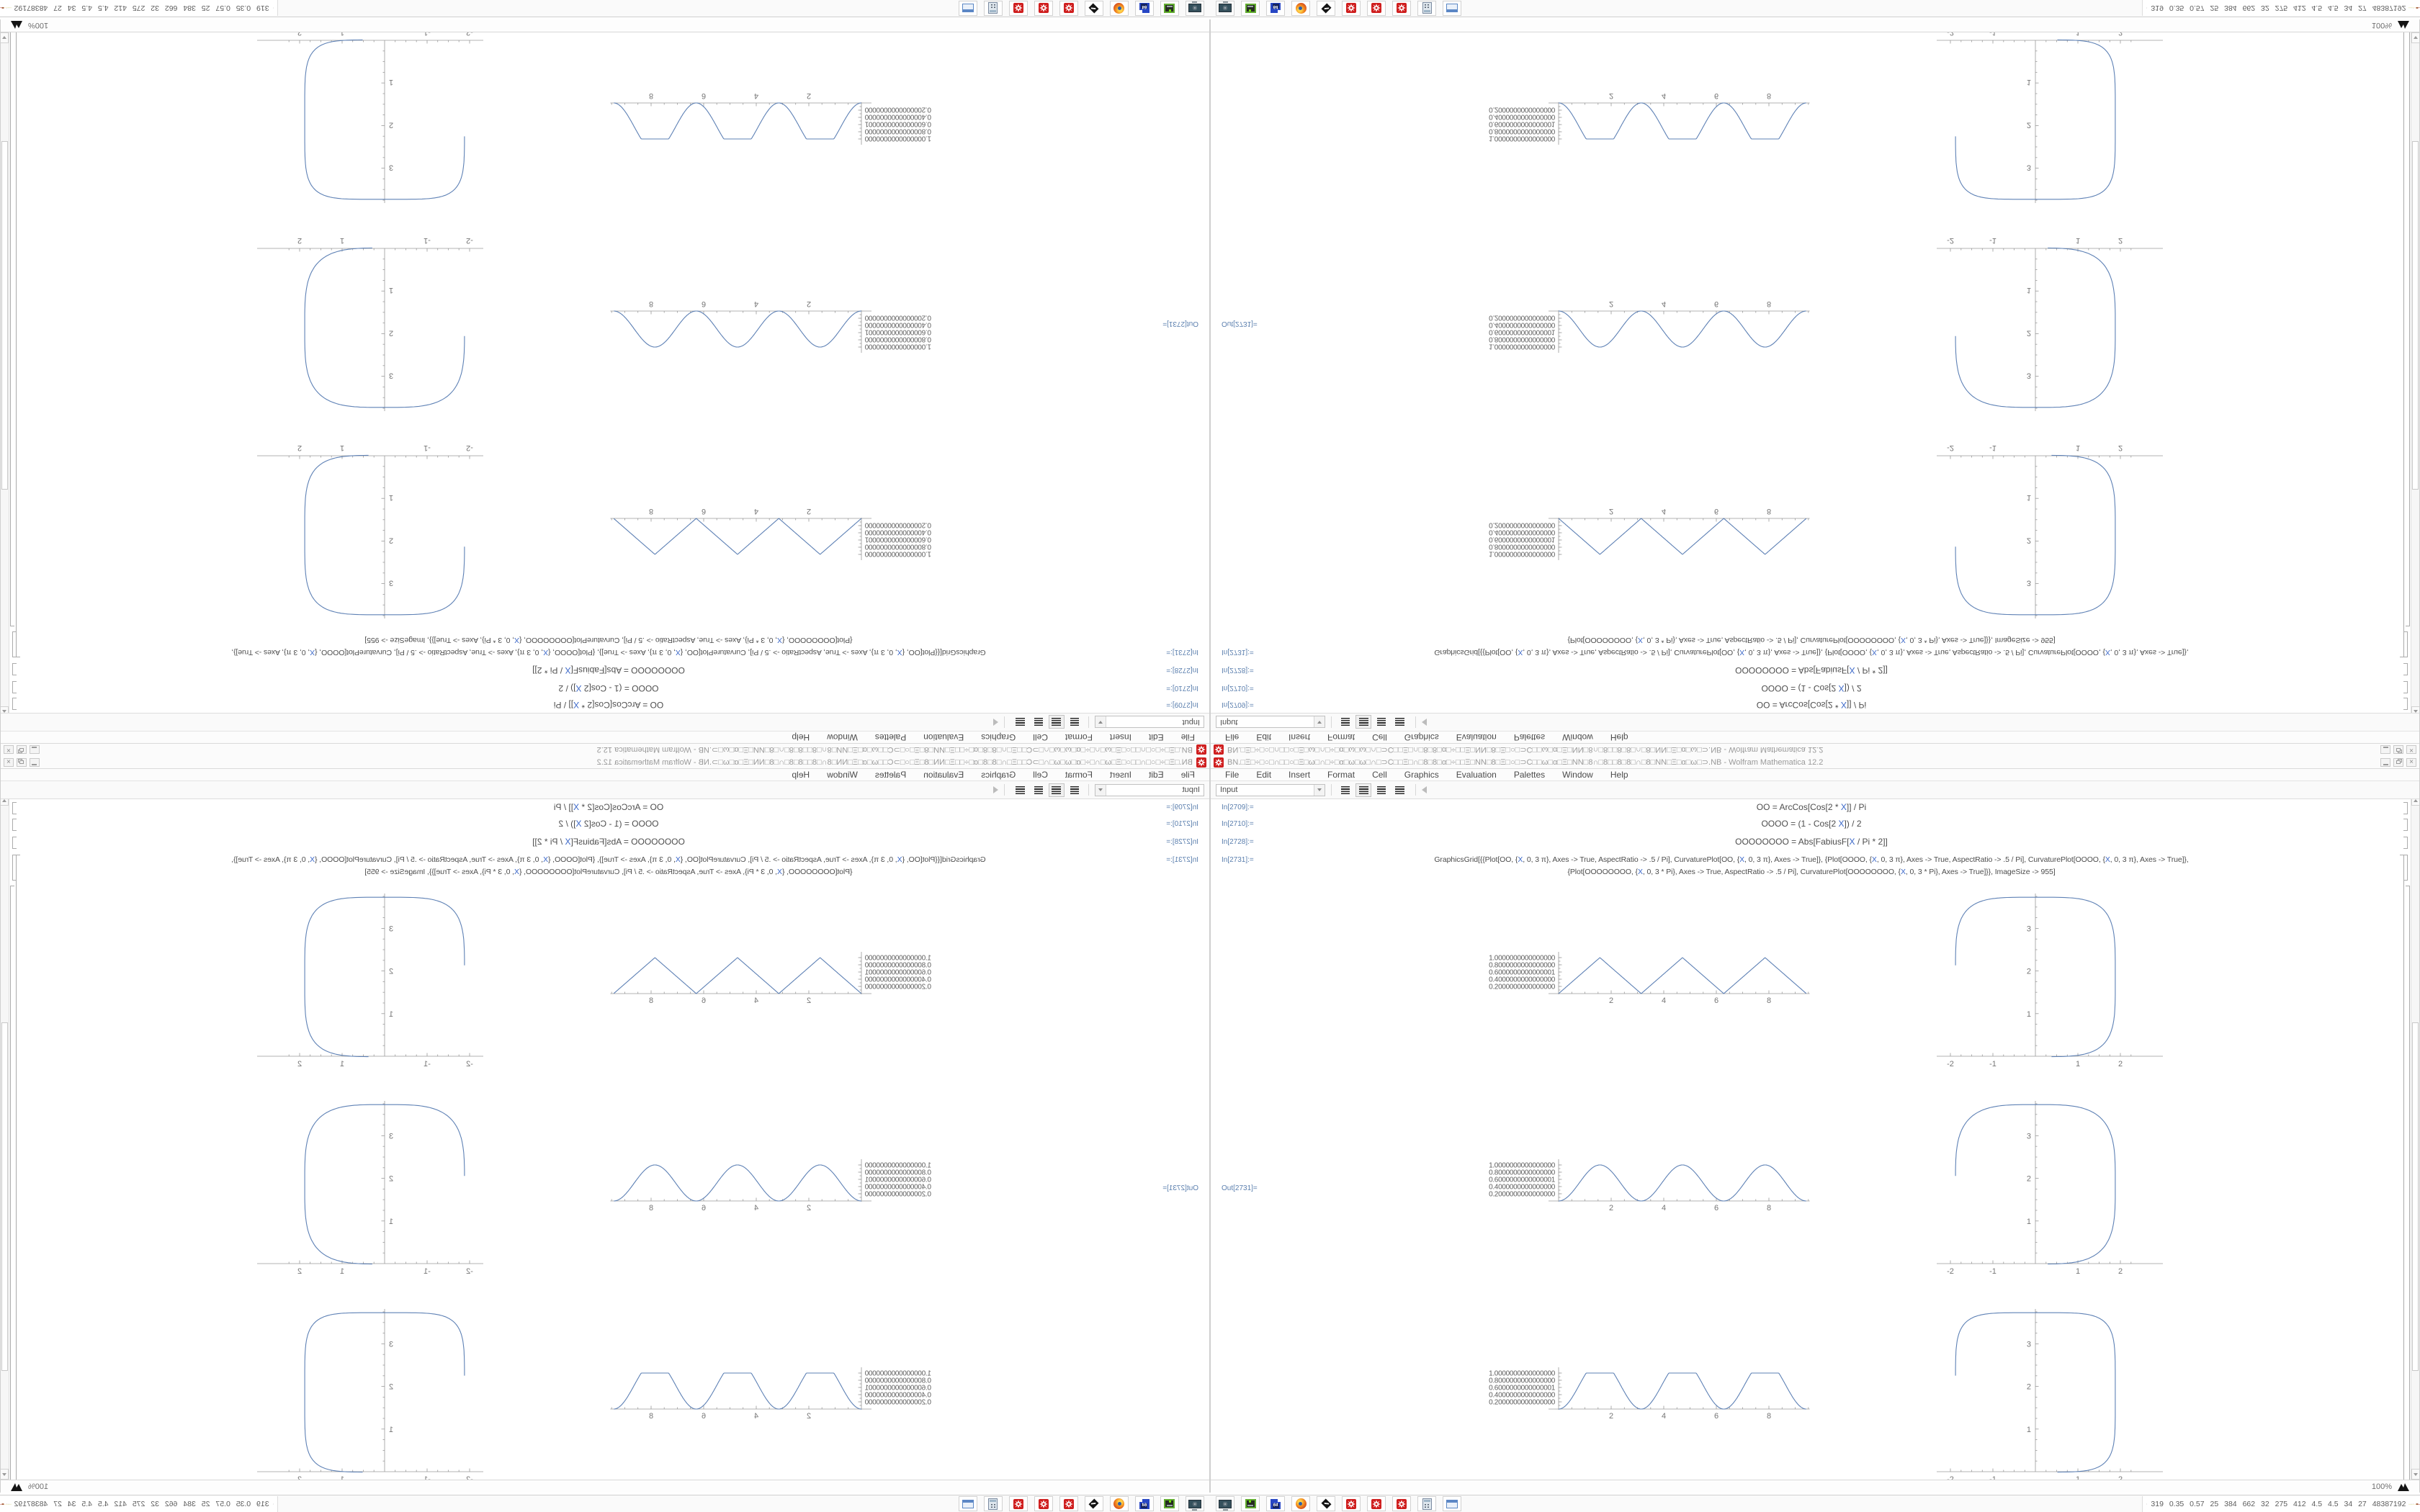 This screenshot has width=2420, height=1512. Describe the element at coordinates (1341, 775) in the screenshot. I see `menu-item-format: Format` at that location.